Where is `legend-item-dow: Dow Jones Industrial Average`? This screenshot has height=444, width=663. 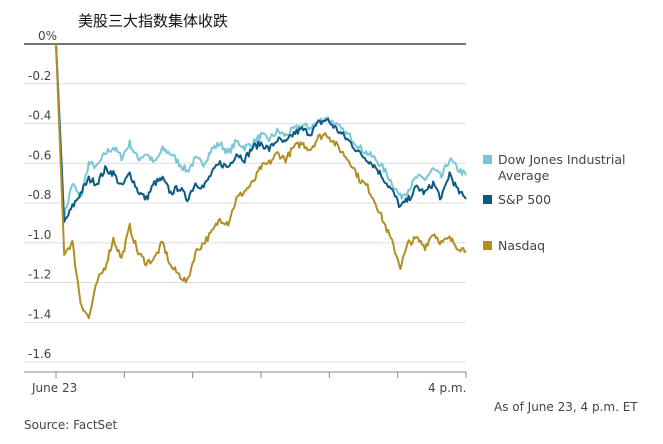
legend-item-dow: Dow Jones Industrial Average is located at coordinates (563, 170).